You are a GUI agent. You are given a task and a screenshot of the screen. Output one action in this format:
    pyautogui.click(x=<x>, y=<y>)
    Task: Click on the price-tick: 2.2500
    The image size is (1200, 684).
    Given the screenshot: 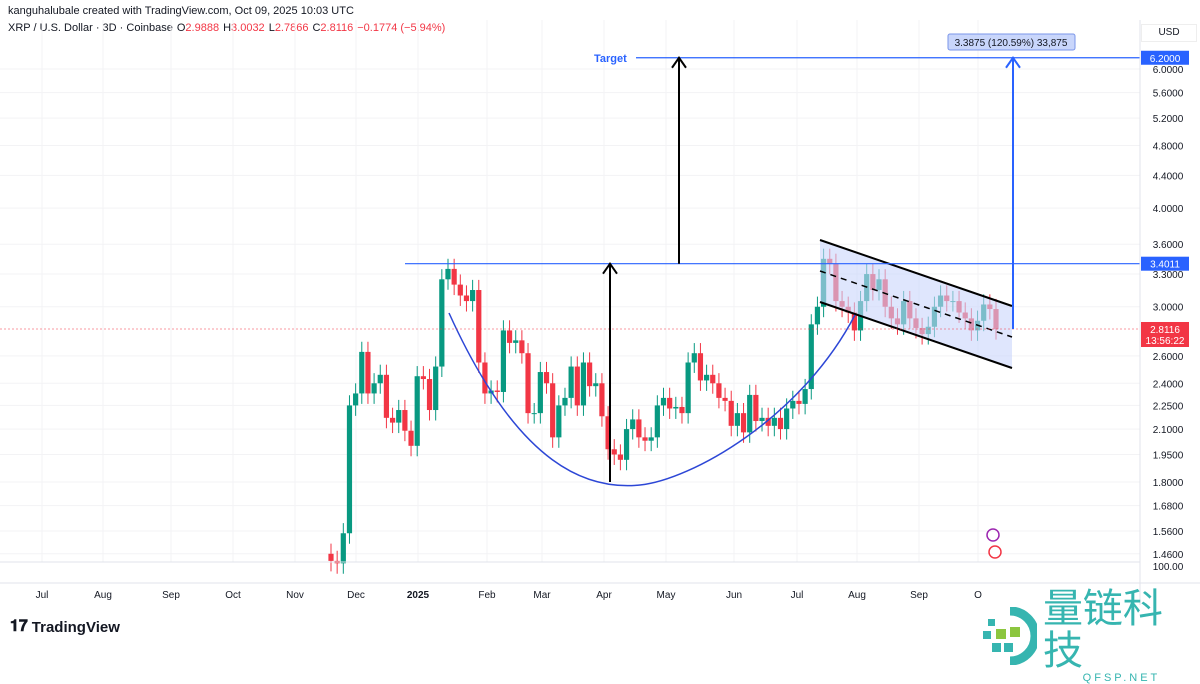 What is the action you would take?
    pyautogui.click(x=1168, y=406)
    